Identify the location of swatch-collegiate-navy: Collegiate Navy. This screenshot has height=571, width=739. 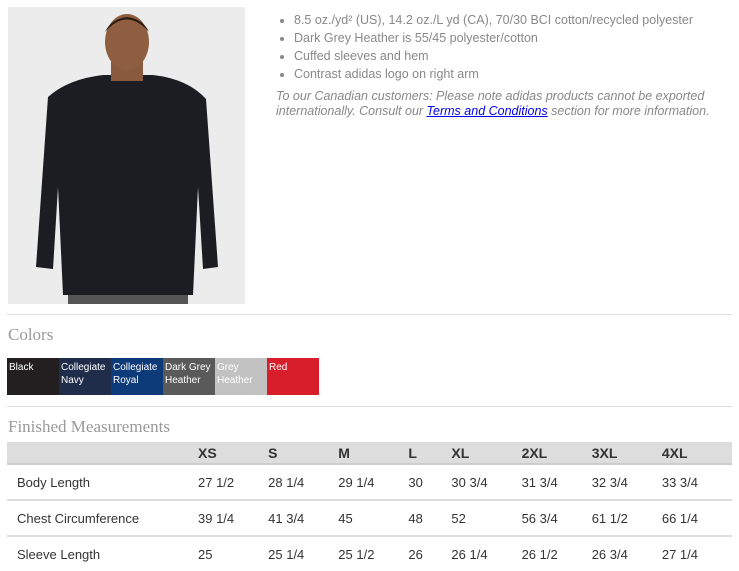
(85, 376).